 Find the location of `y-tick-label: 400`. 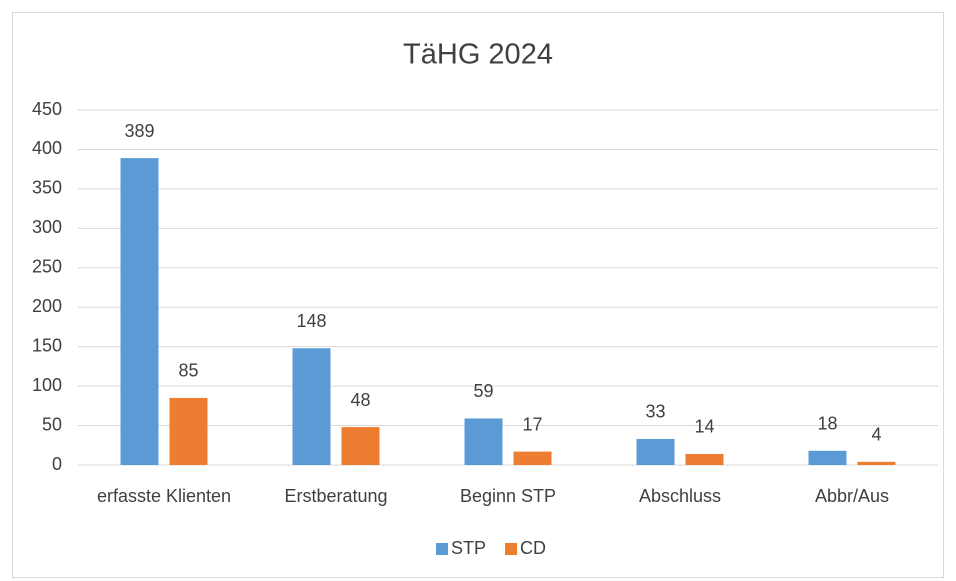

y-tick-label: 400 is located at coordinates (47, 148).